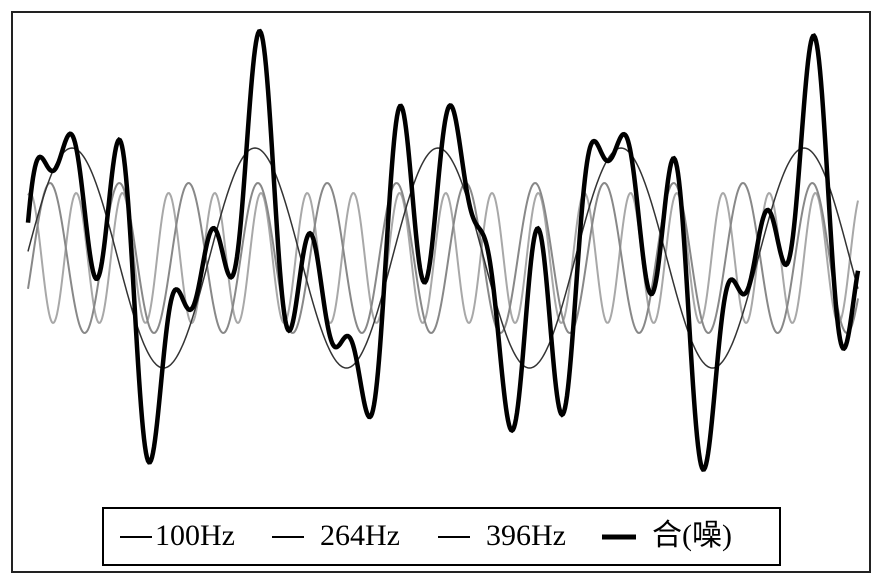  What do you see at coordinates (692, 535) in the screenshot?
I see `legend-label: 合(噪)` at bounding box center [692, 535].